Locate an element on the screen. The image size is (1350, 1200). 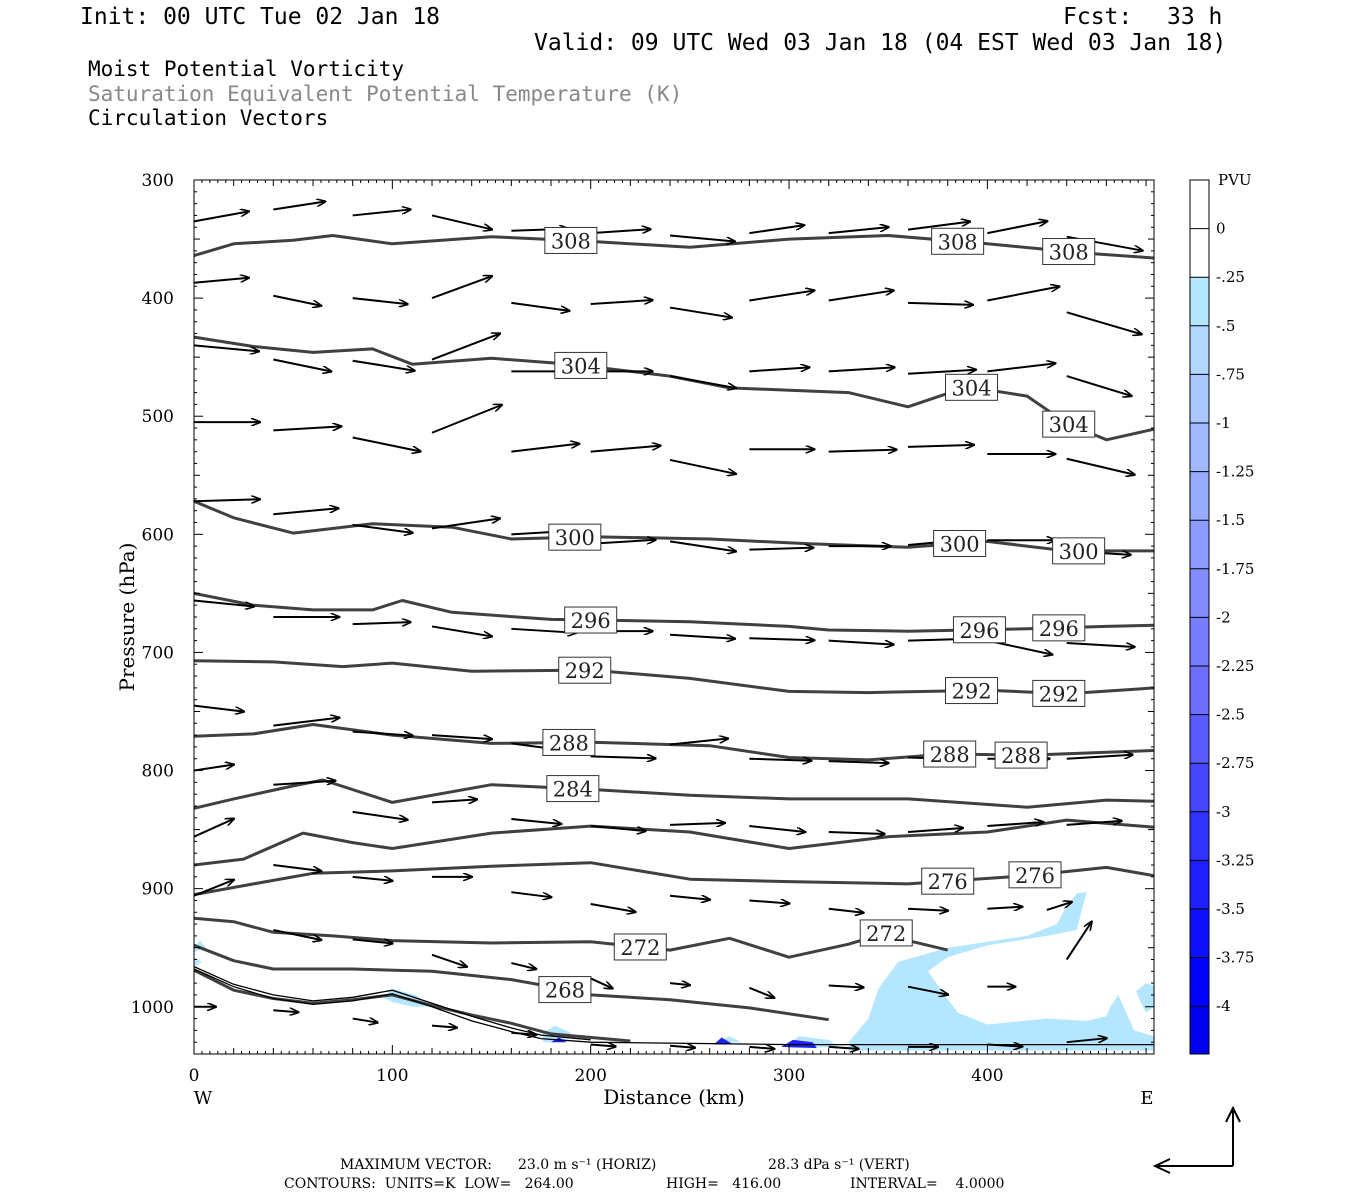
contour-label: 272 is located at coordinates (886, 933).